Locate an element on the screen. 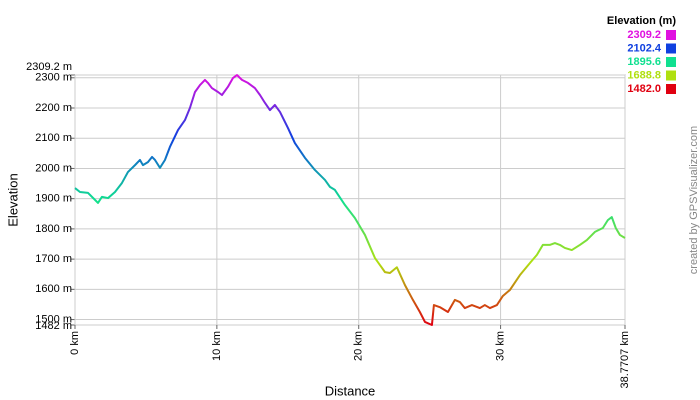 The height and width of the screenshot is (400, 700). legend-label: 1688.8 is located at coordinates (644, 75).